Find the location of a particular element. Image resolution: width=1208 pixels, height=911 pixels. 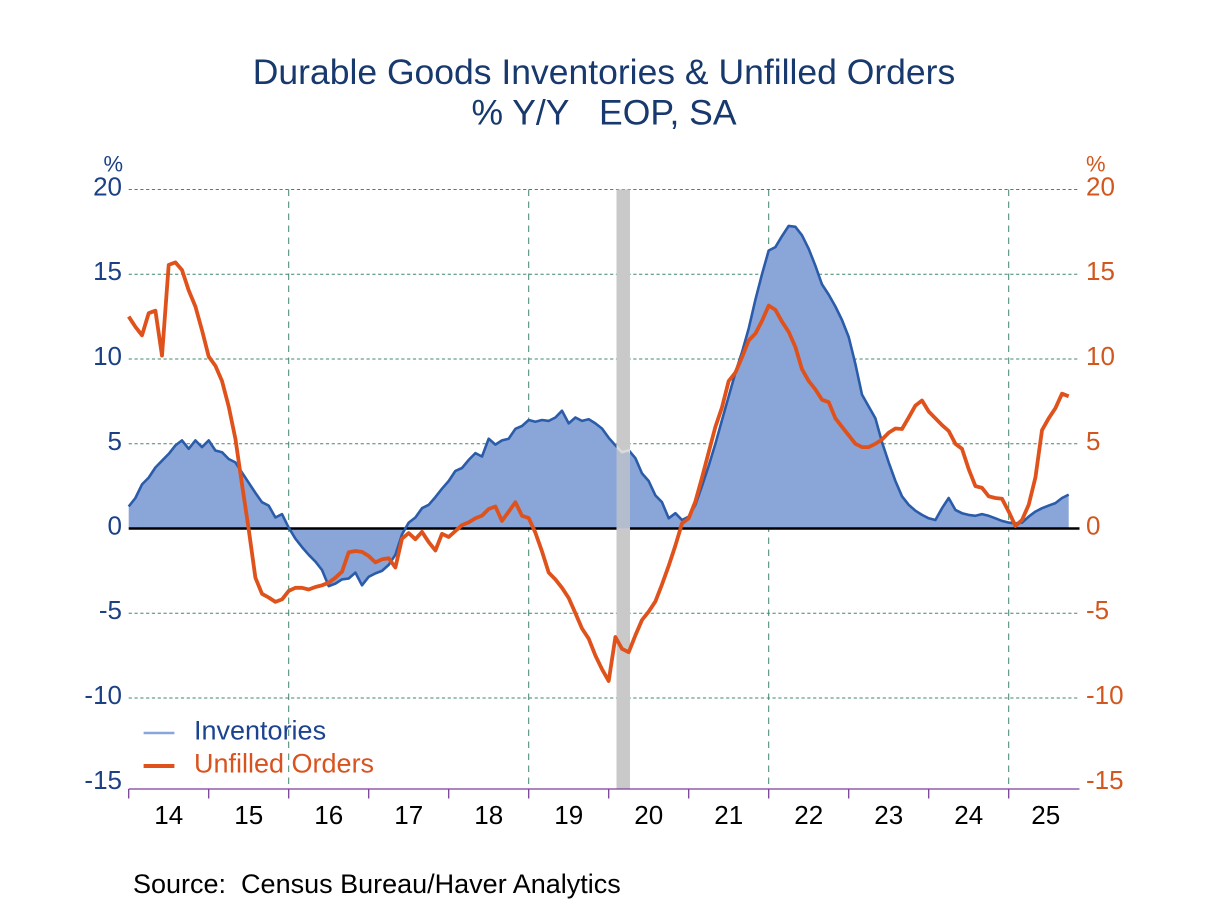

svg-text: % Y/Y EOP, SA is located at coordinates (603, 113).